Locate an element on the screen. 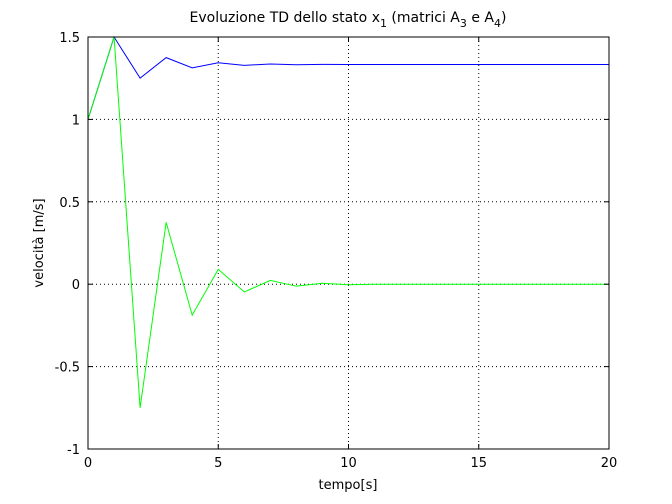  y-tick-label: 1.5 is located at coordinates (69, 38).